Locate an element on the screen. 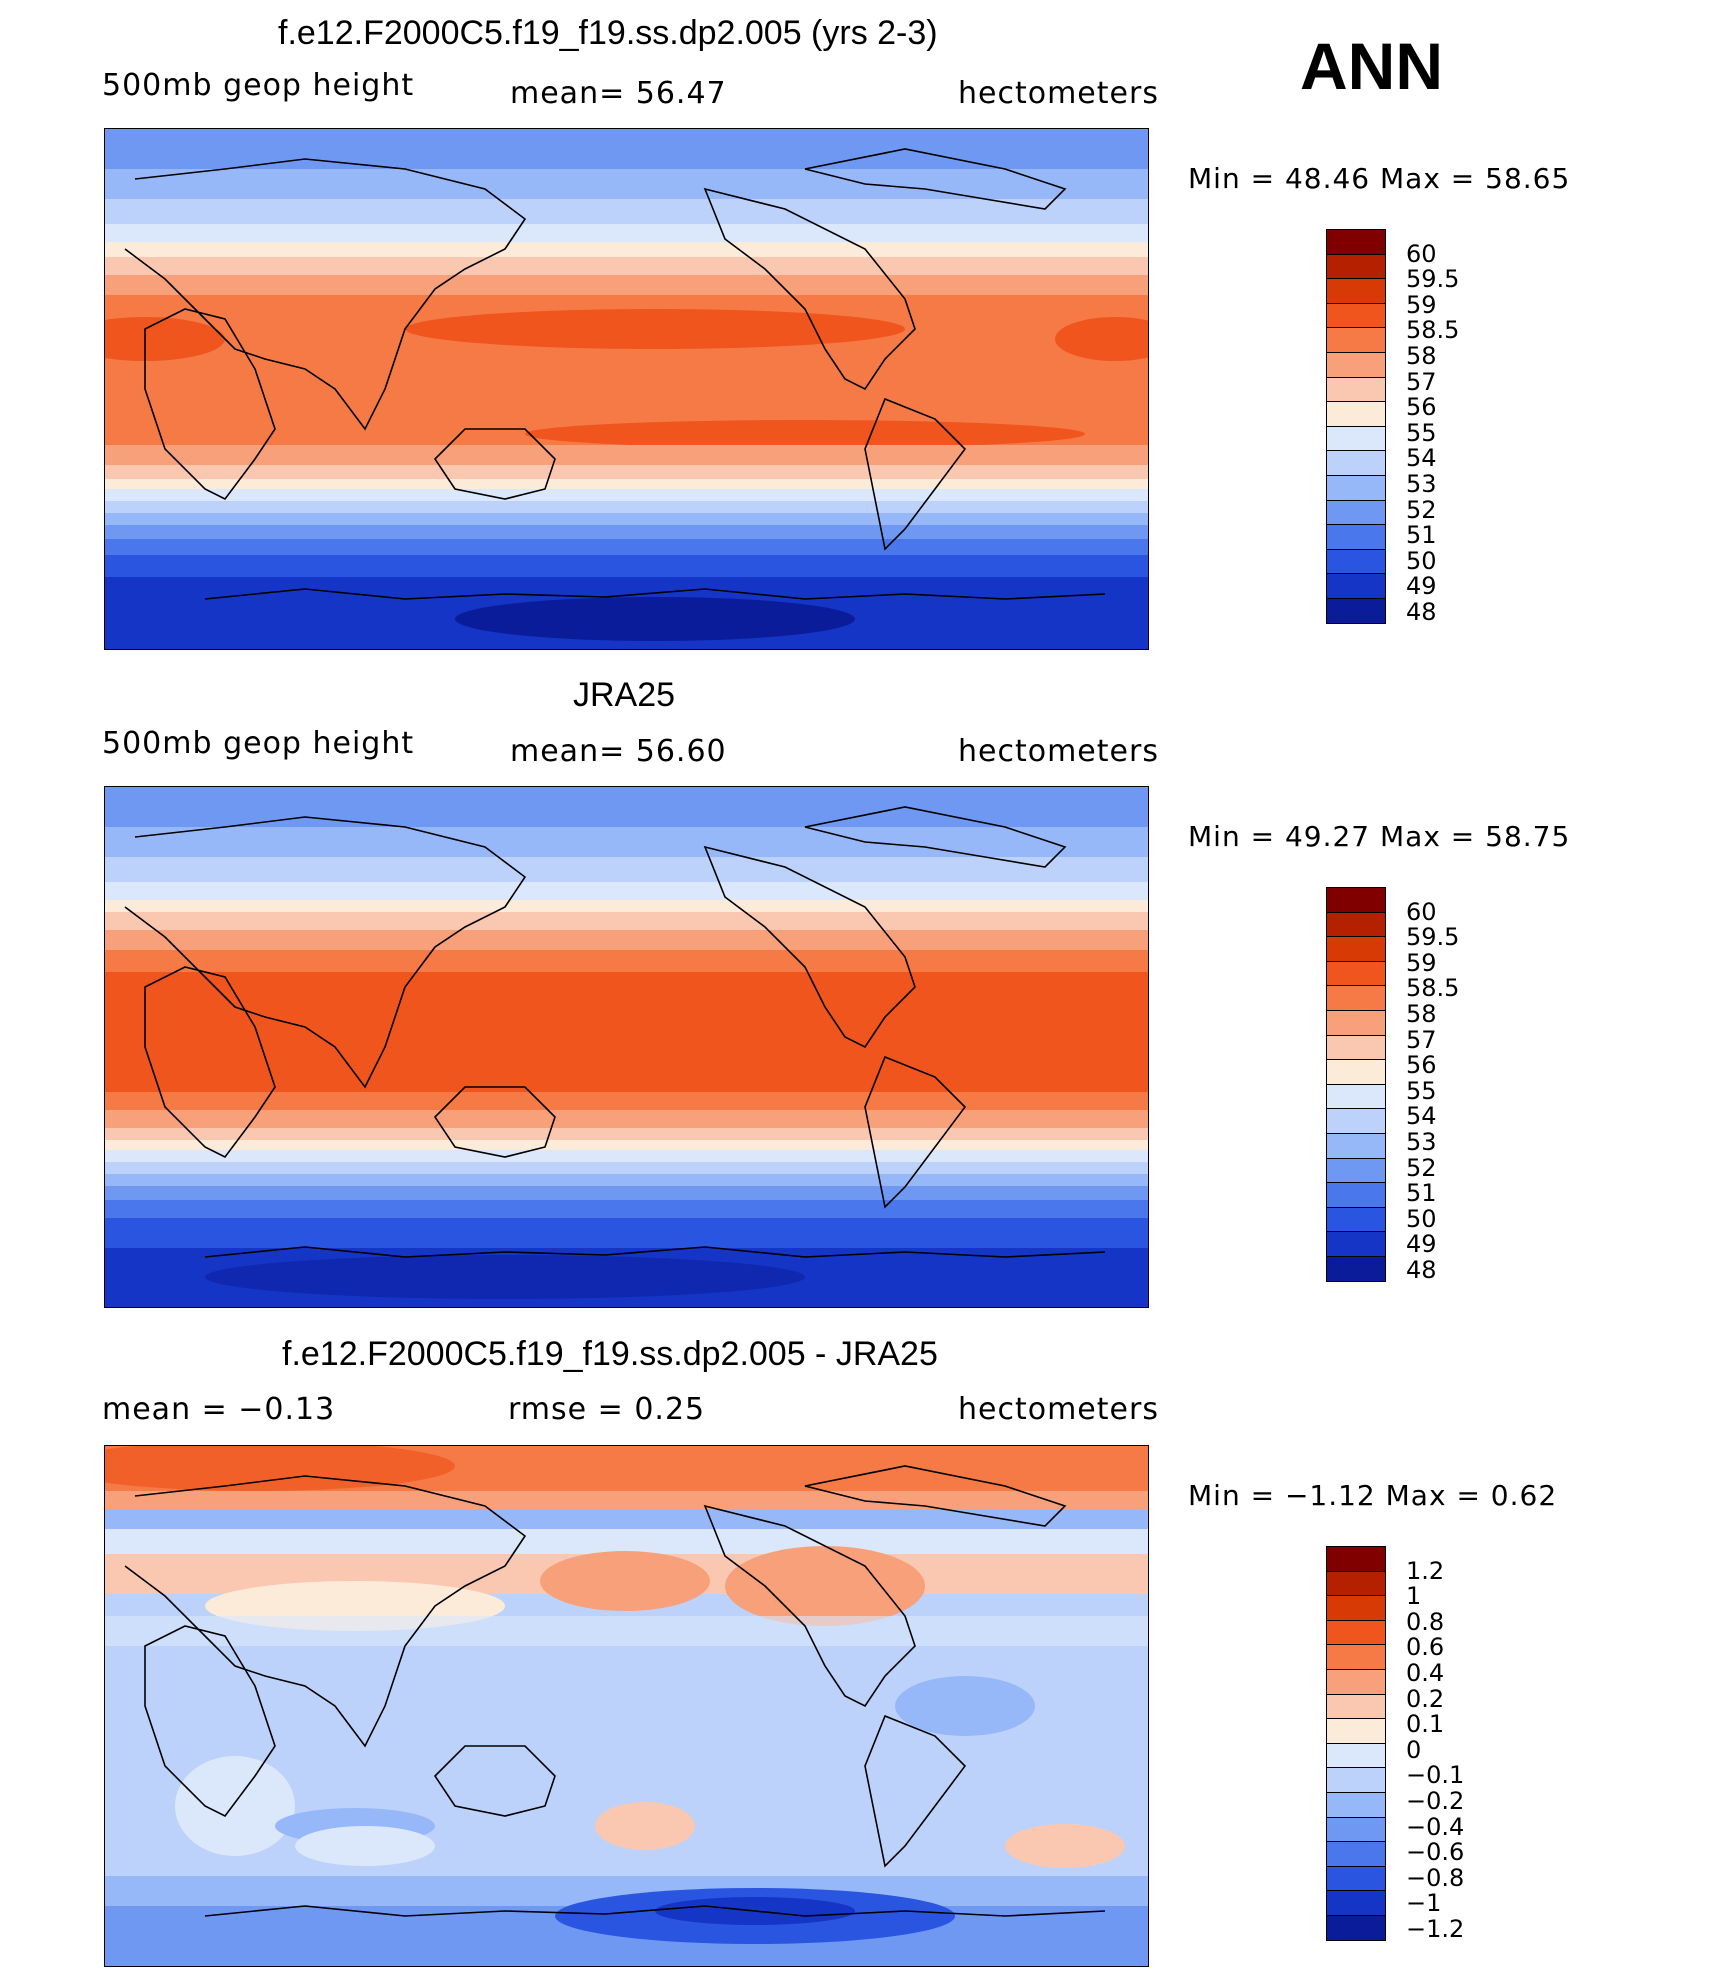  colorbar-tick-label: −0.6 is located at coordinates (1435, 1852).